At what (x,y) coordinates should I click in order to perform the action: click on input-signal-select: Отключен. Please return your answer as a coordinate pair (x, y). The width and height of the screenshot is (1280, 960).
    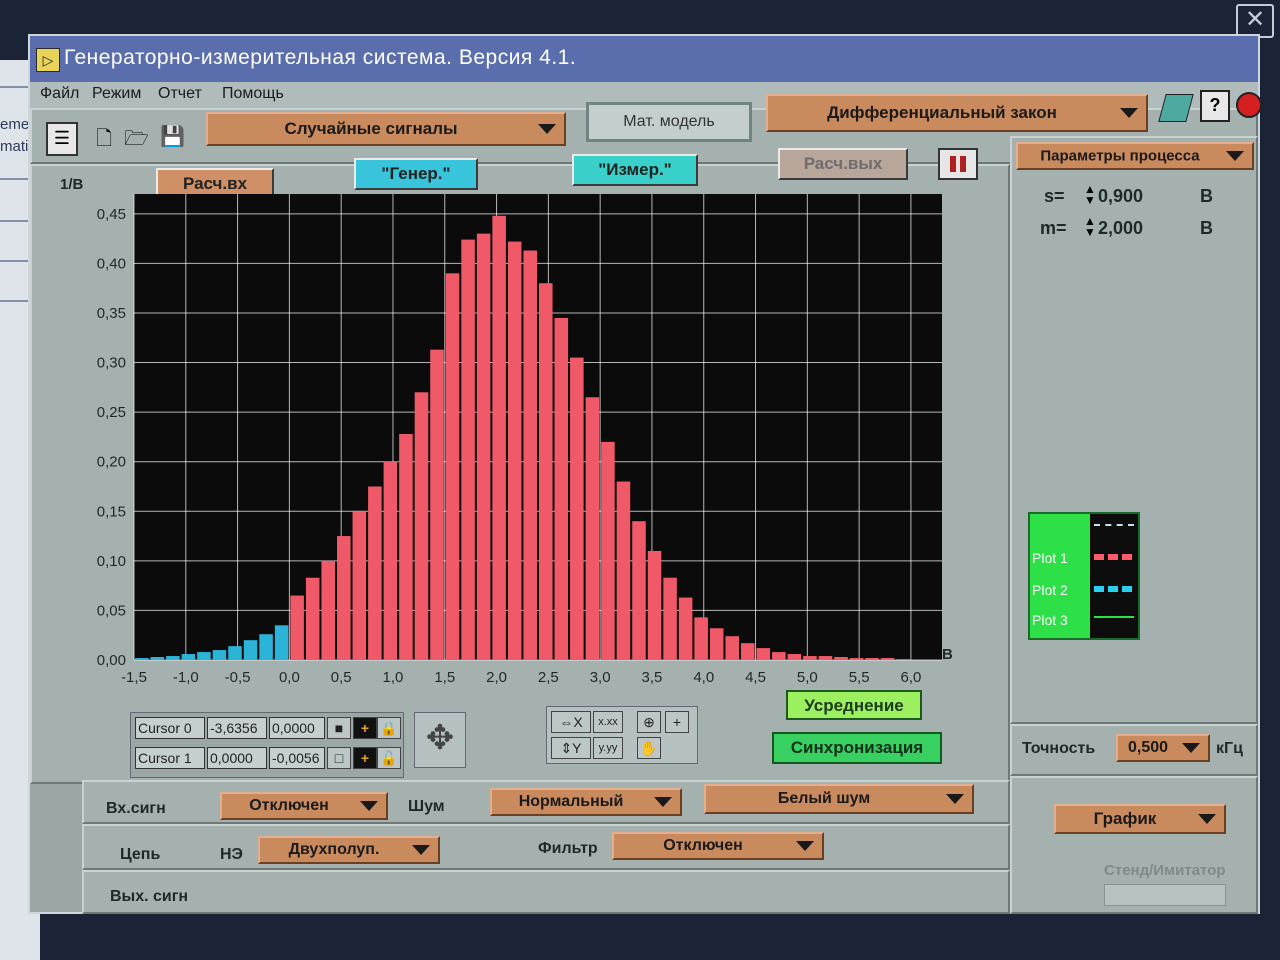
    Looking at the image, I should click on (304, 806).